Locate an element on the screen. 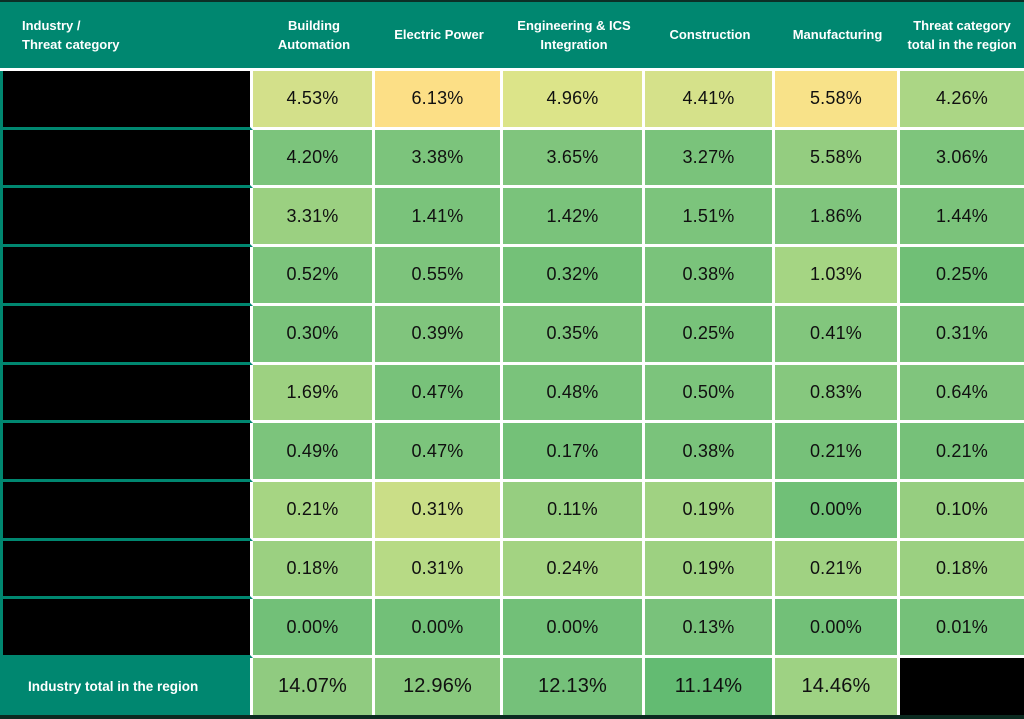 Image resolution: width=1024 pixels, height=719 pixels. column-header-threat-category-total-in-the-region: Threat category total in the region is located at coordinates (962, 36).